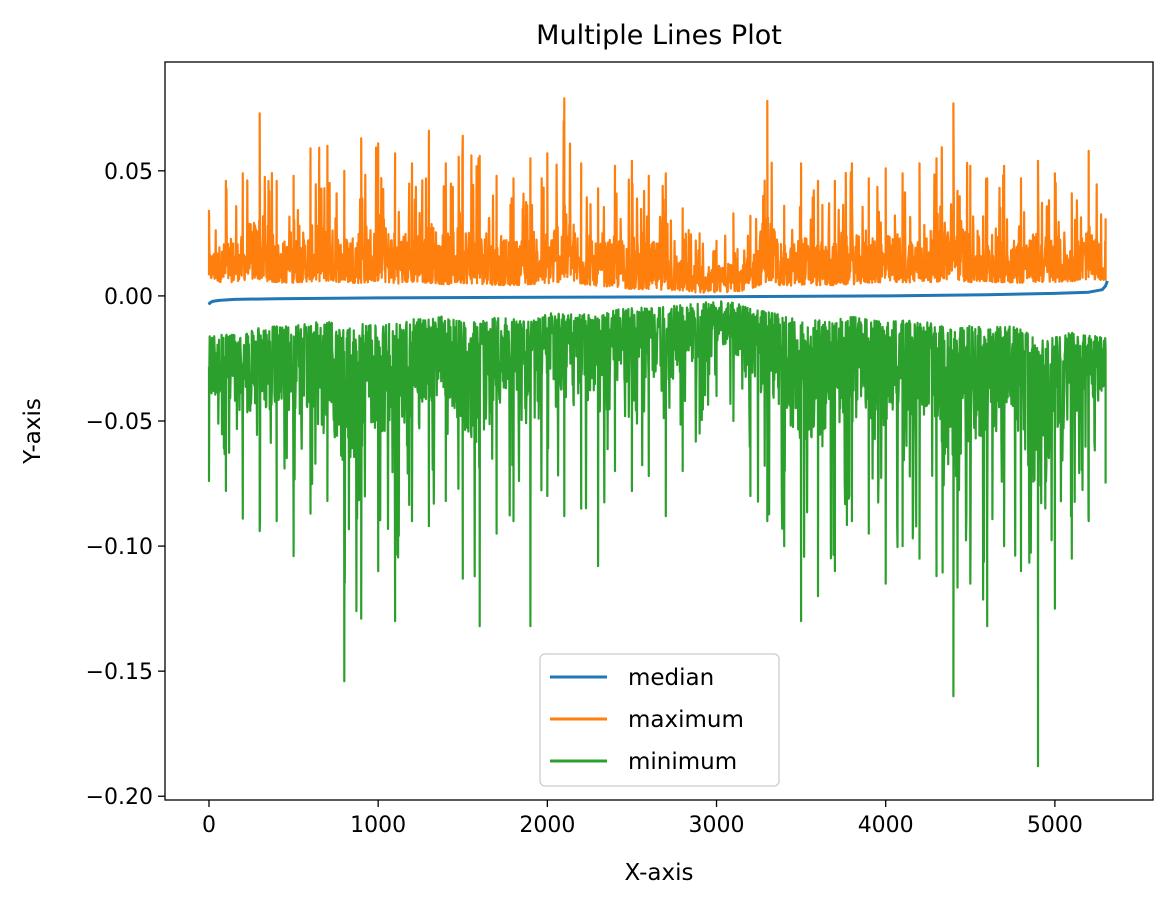 This screenshot has height=908, width=1175. What do you see at coordinates (659, 35) in the screenshot?
I see `chart-title: Multiple Lines Plot` at bounding box center [659, 35].